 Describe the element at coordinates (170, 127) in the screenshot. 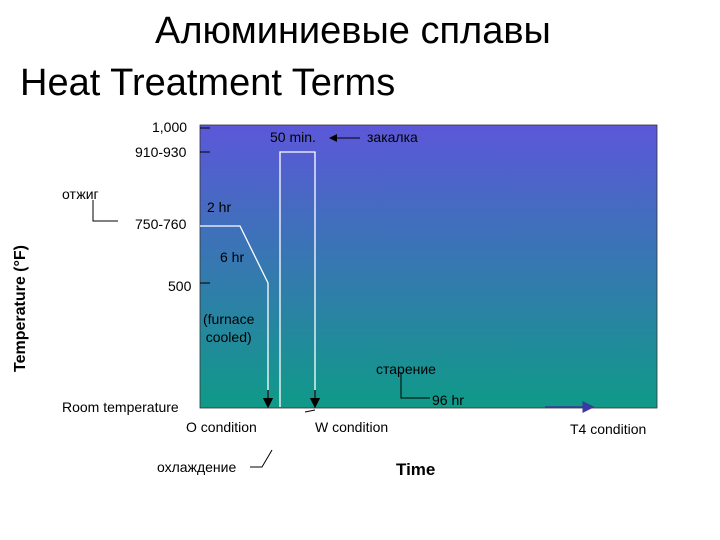

I see `tick-label-1000: 1,000` at that location.